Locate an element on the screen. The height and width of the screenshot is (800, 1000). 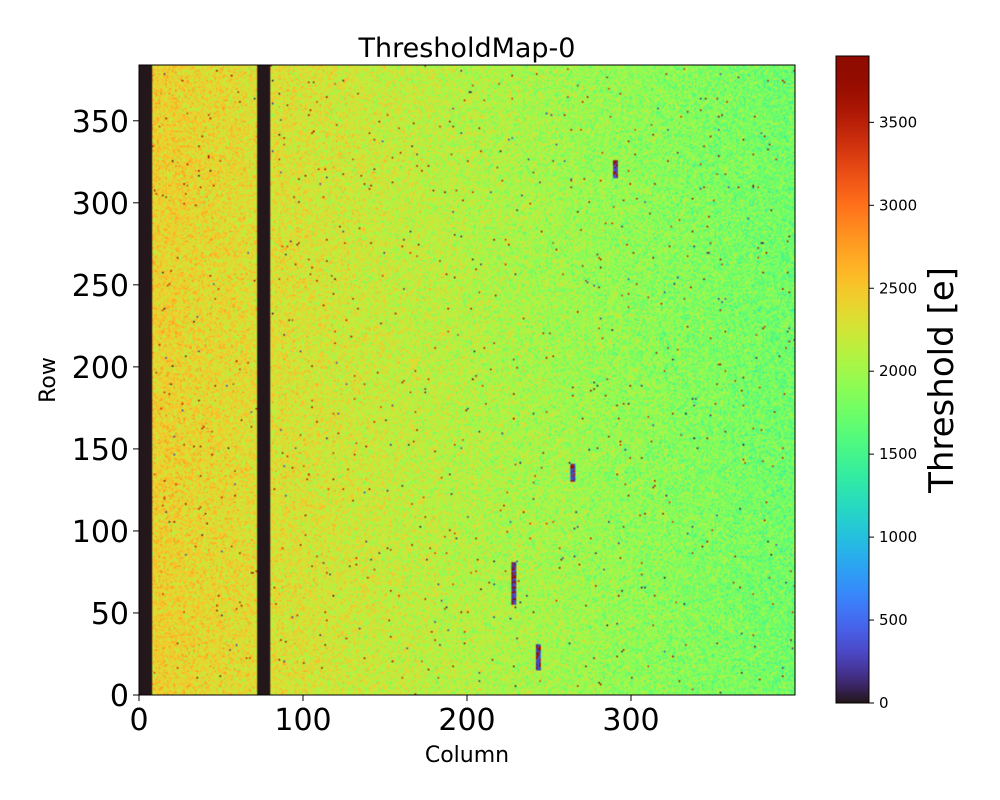
y-tick-label: 250 is located at coordinates (100, 286).